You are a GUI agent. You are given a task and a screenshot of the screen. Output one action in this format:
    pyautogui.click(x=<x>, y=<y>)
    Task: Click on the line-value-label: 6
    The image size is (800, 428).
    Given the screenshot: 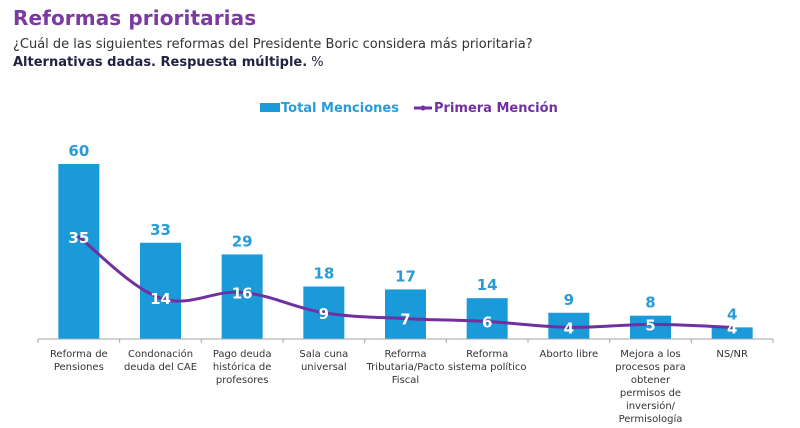 What is the action you would take?
    pyautogui.click(x=487, y=323)
    